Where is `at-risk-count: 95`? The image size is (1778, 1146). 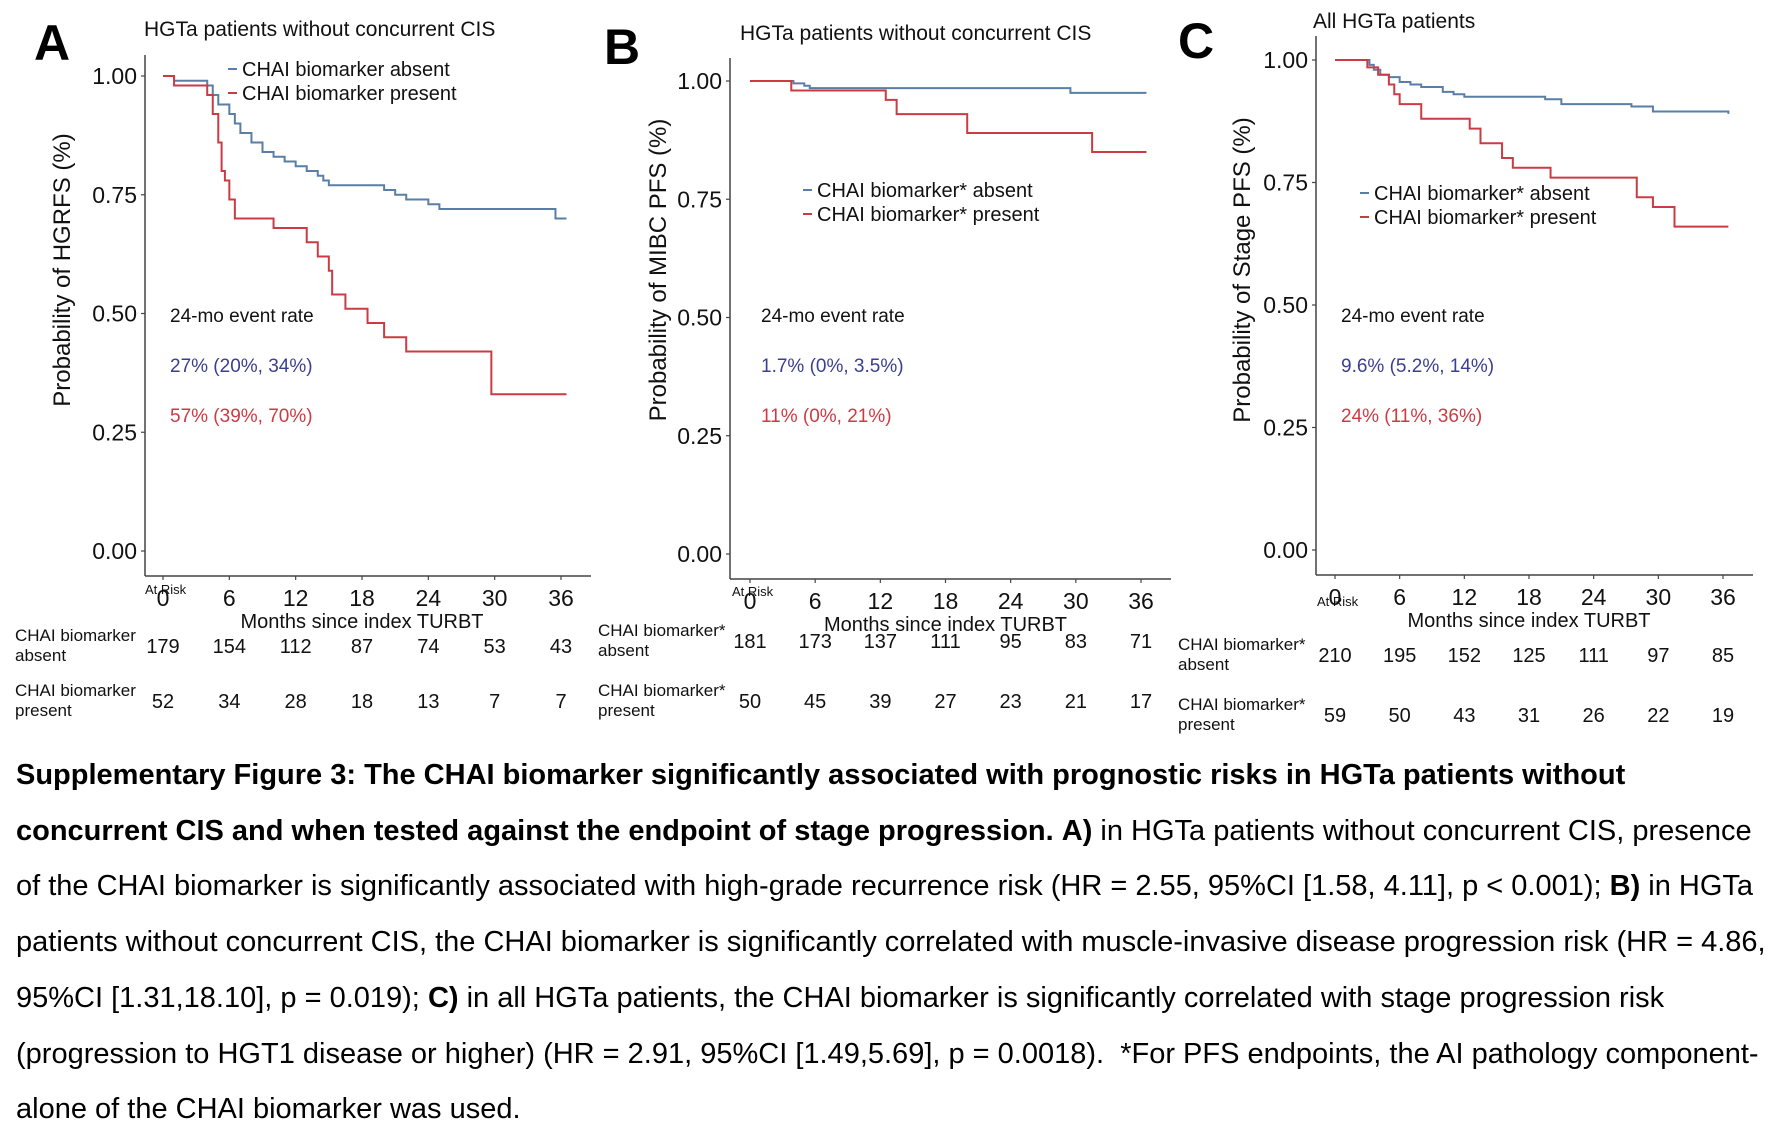 at-risk-count: 95 is located at coordinates (1011, 642).